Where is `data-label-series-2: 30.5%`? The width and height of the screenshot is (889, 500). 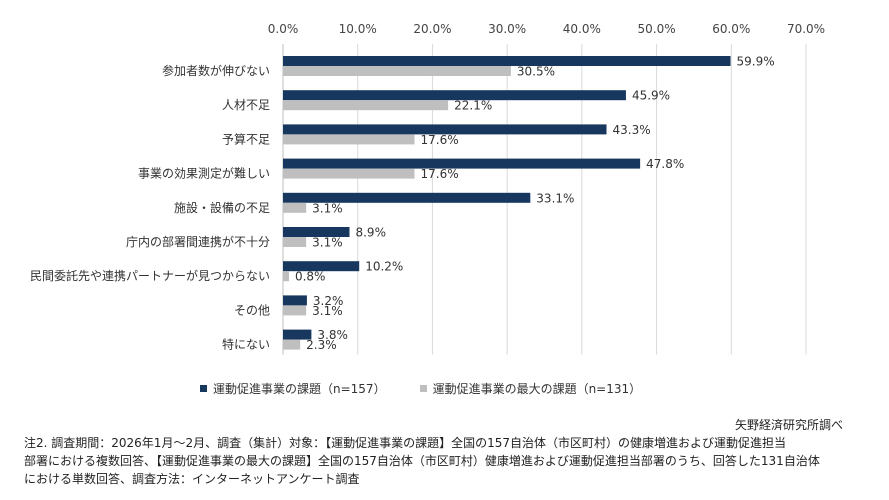 data-label-series-2: 30.5% is located at coordinates (536, 72).